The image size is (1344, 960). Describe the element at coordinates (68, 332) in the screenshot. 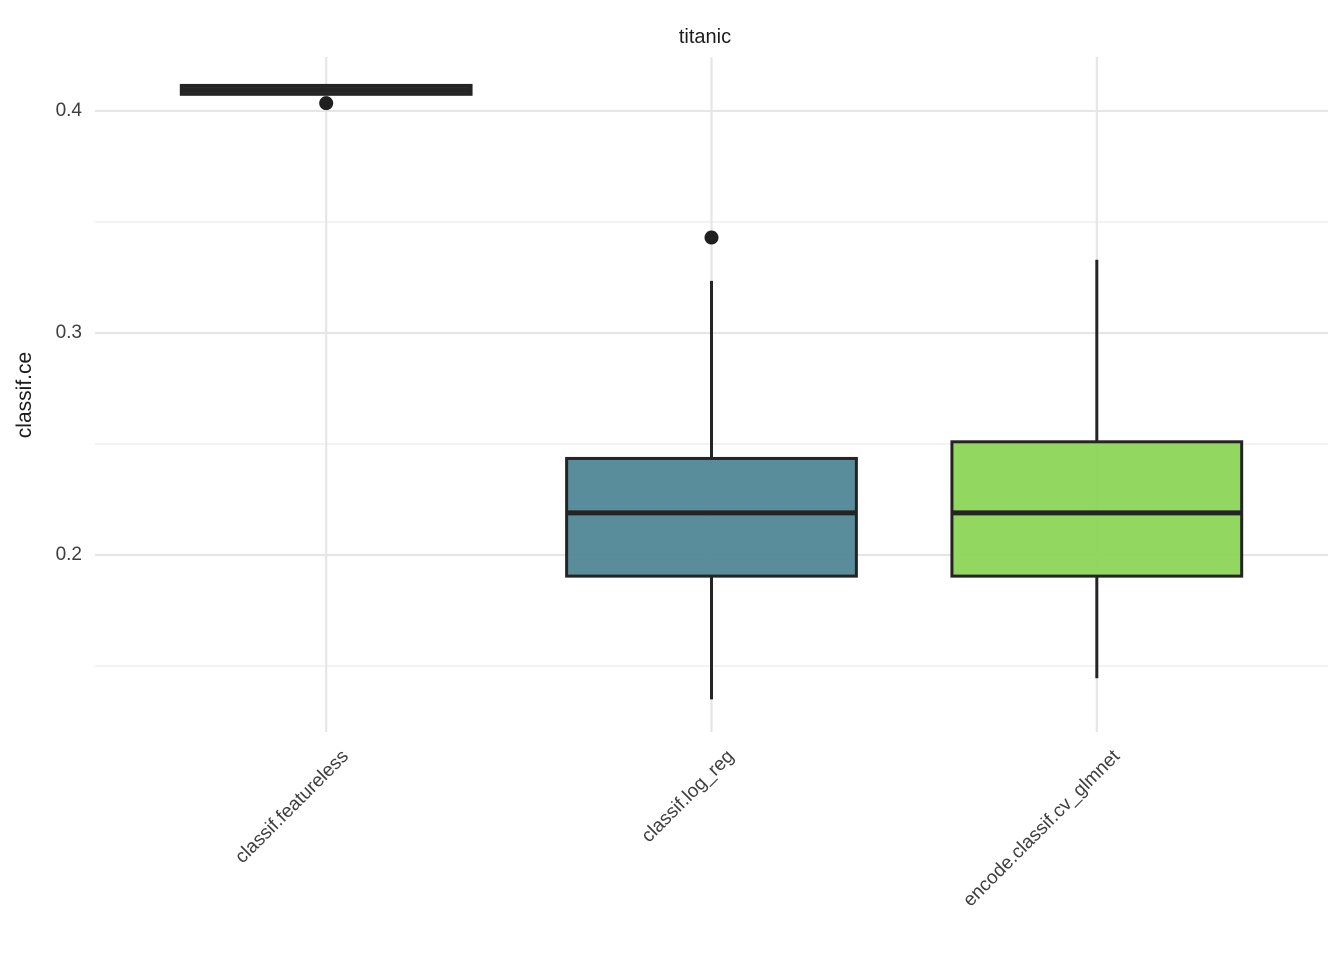

I see `y-tick-label: 0.3` at that location.